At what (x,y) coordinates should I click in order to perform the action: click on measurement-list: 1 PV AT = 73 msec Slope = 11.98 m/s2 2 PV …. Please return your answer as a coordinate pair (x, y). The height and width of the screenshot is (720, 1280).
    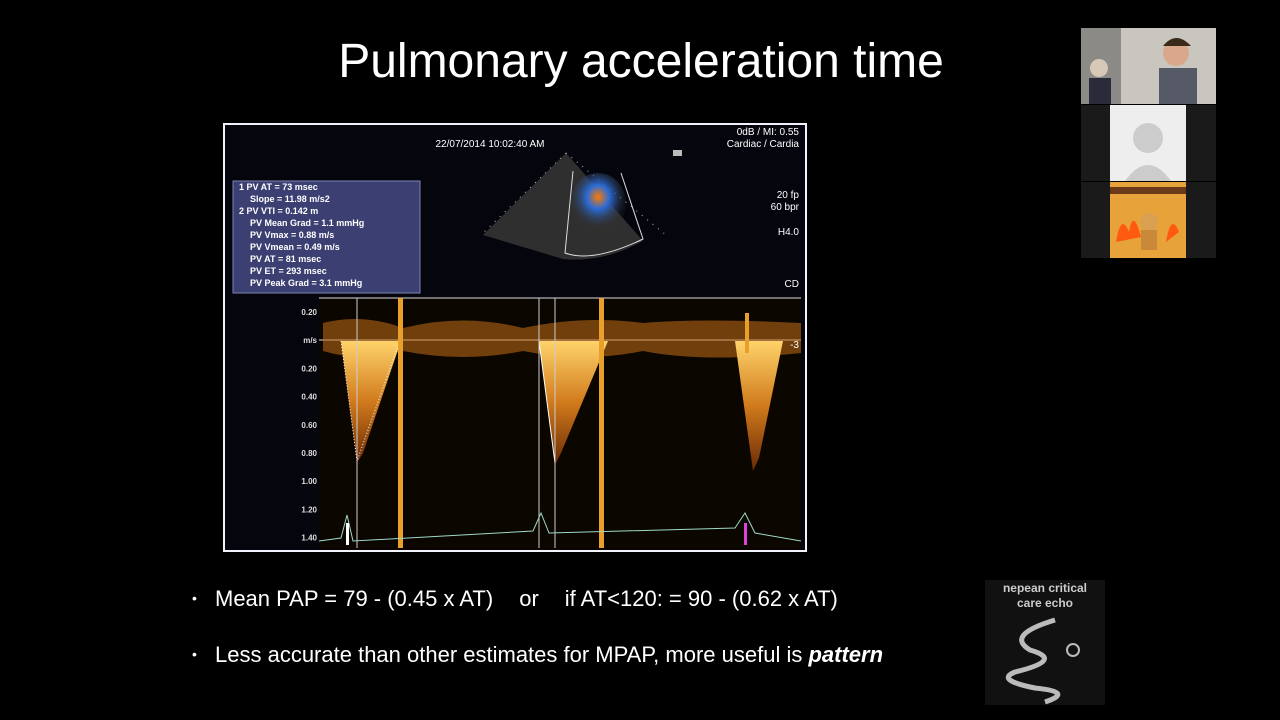
    Looking at the image, I should click on (301, 235).